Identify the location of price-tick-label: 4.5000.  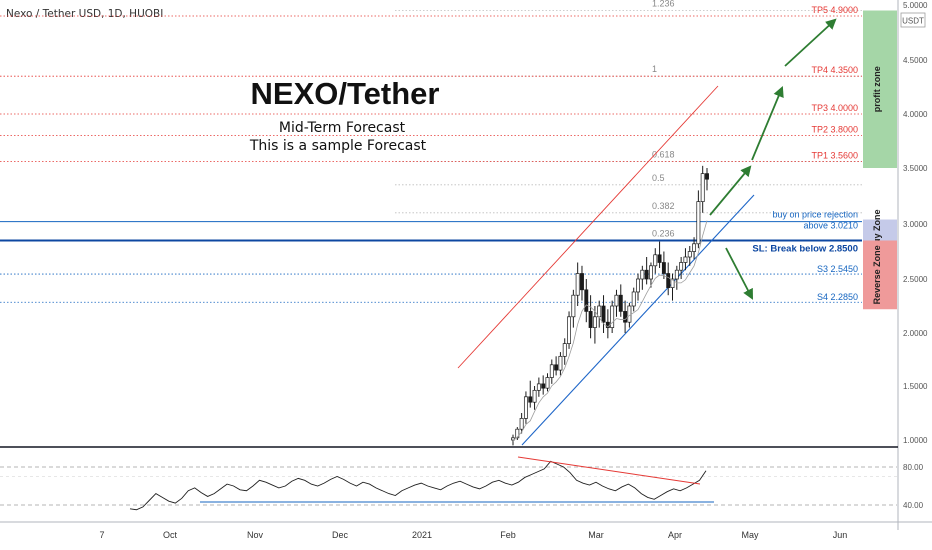
(915, 60).